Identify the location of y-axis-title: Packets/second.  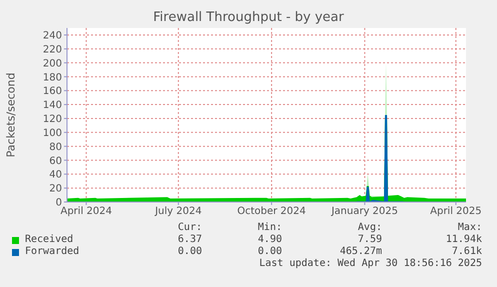
(11, 115).